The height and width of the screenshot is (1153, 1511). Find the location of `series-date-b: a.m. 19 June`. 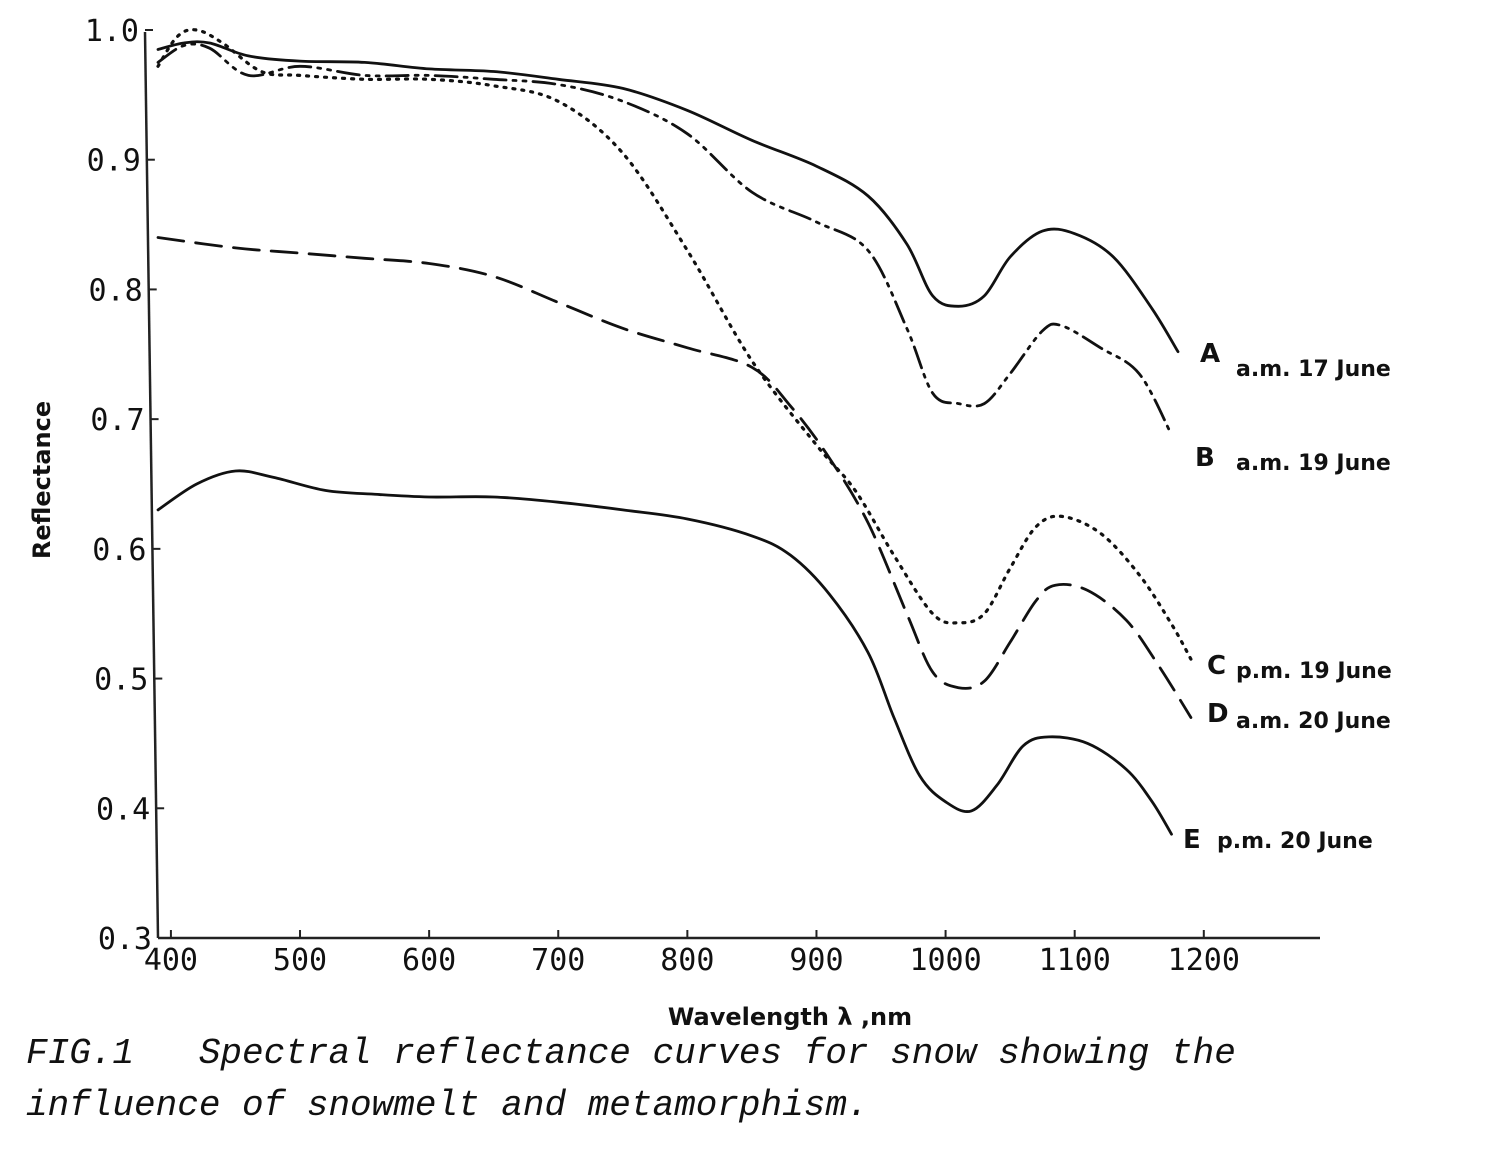

series-date-b: a.m. 19 June is located at coordinates (1313, 463).